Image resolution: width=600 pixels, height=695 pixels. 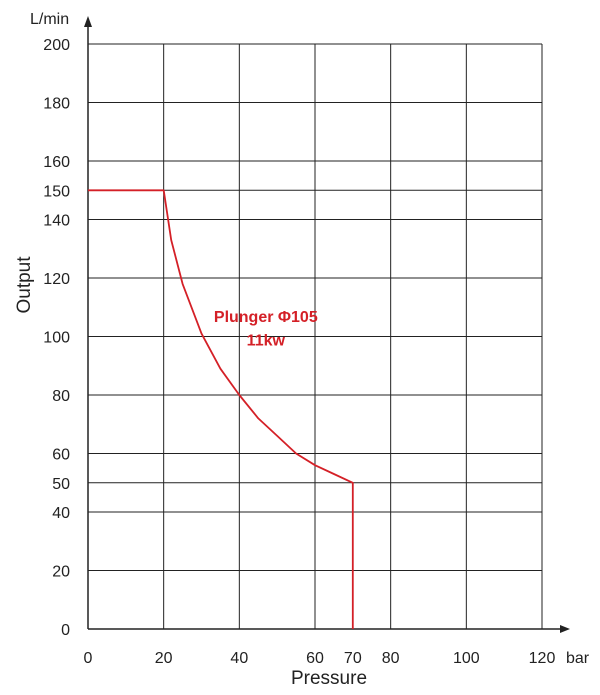 I want to click on x-tick-120: 120, so click(x=542, y=658).